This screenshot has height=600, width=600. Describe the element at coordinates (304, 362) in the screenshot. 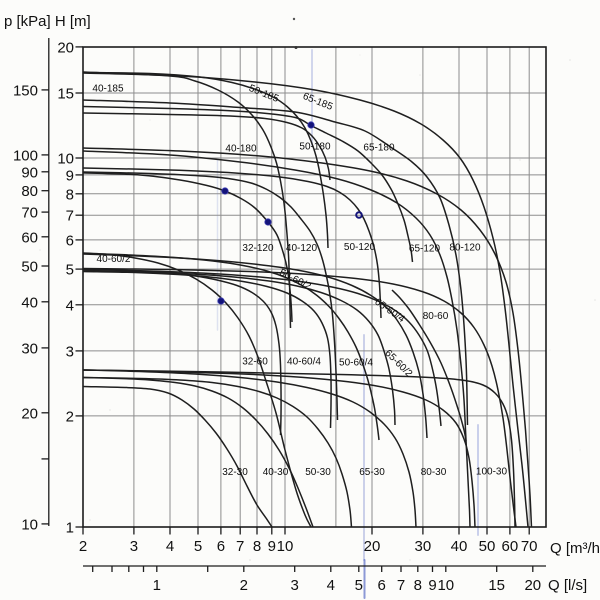

I see `svg-text: 40-60/4` at that location.